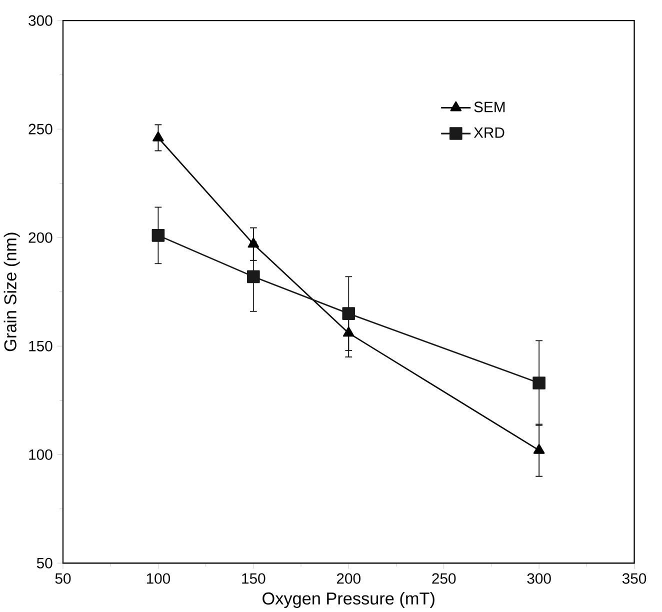  What do you see at coordinates (348, 578) in the screenshot?
I see `x-tick-label: 200` at bounding box center [348, 578].